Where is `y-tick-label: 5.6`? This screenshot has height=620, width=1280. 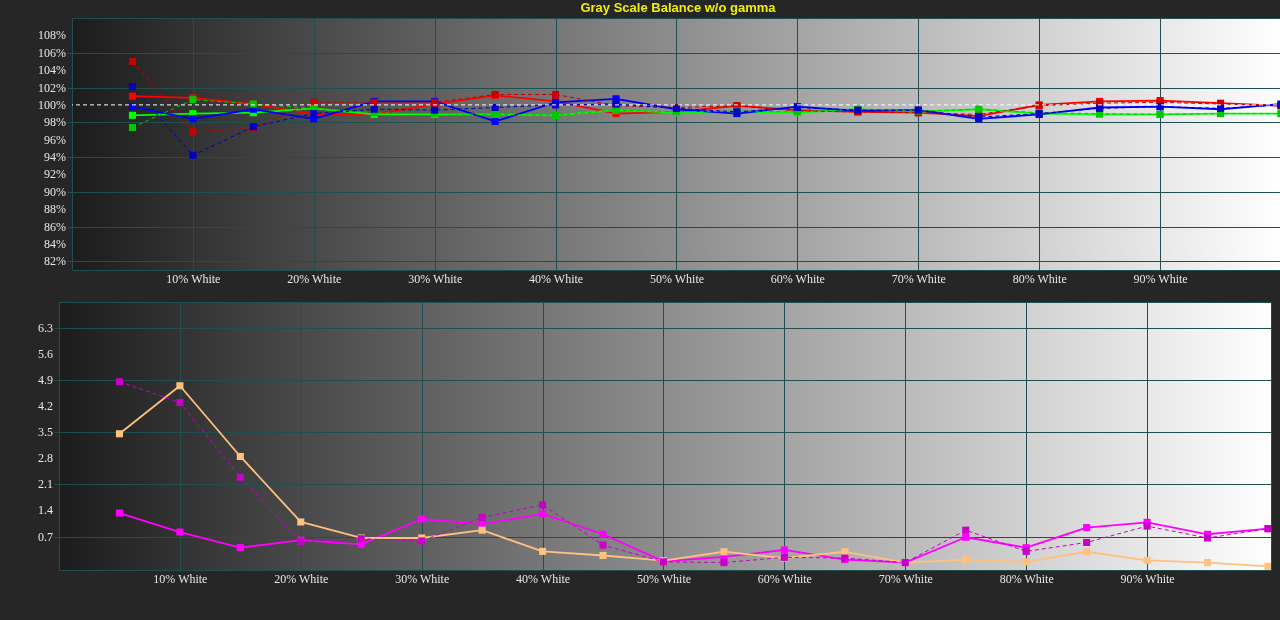 y-tick-label: 5.6 is located at coordinates (45, 354).